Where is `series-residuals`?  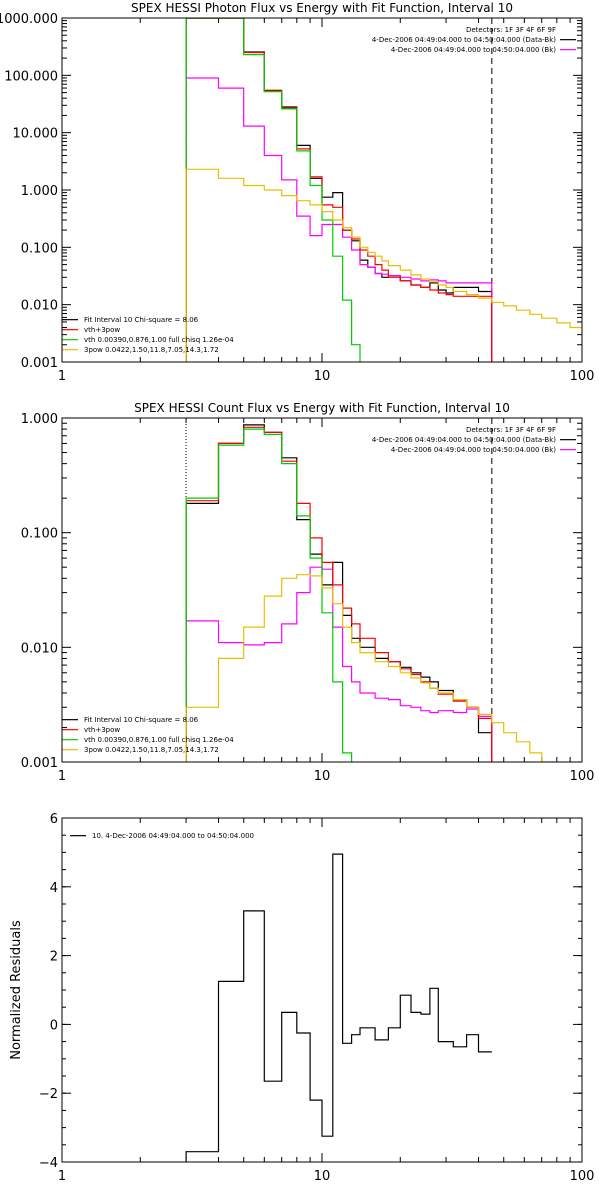 series-residuals is located at coordinates (338, 1007).